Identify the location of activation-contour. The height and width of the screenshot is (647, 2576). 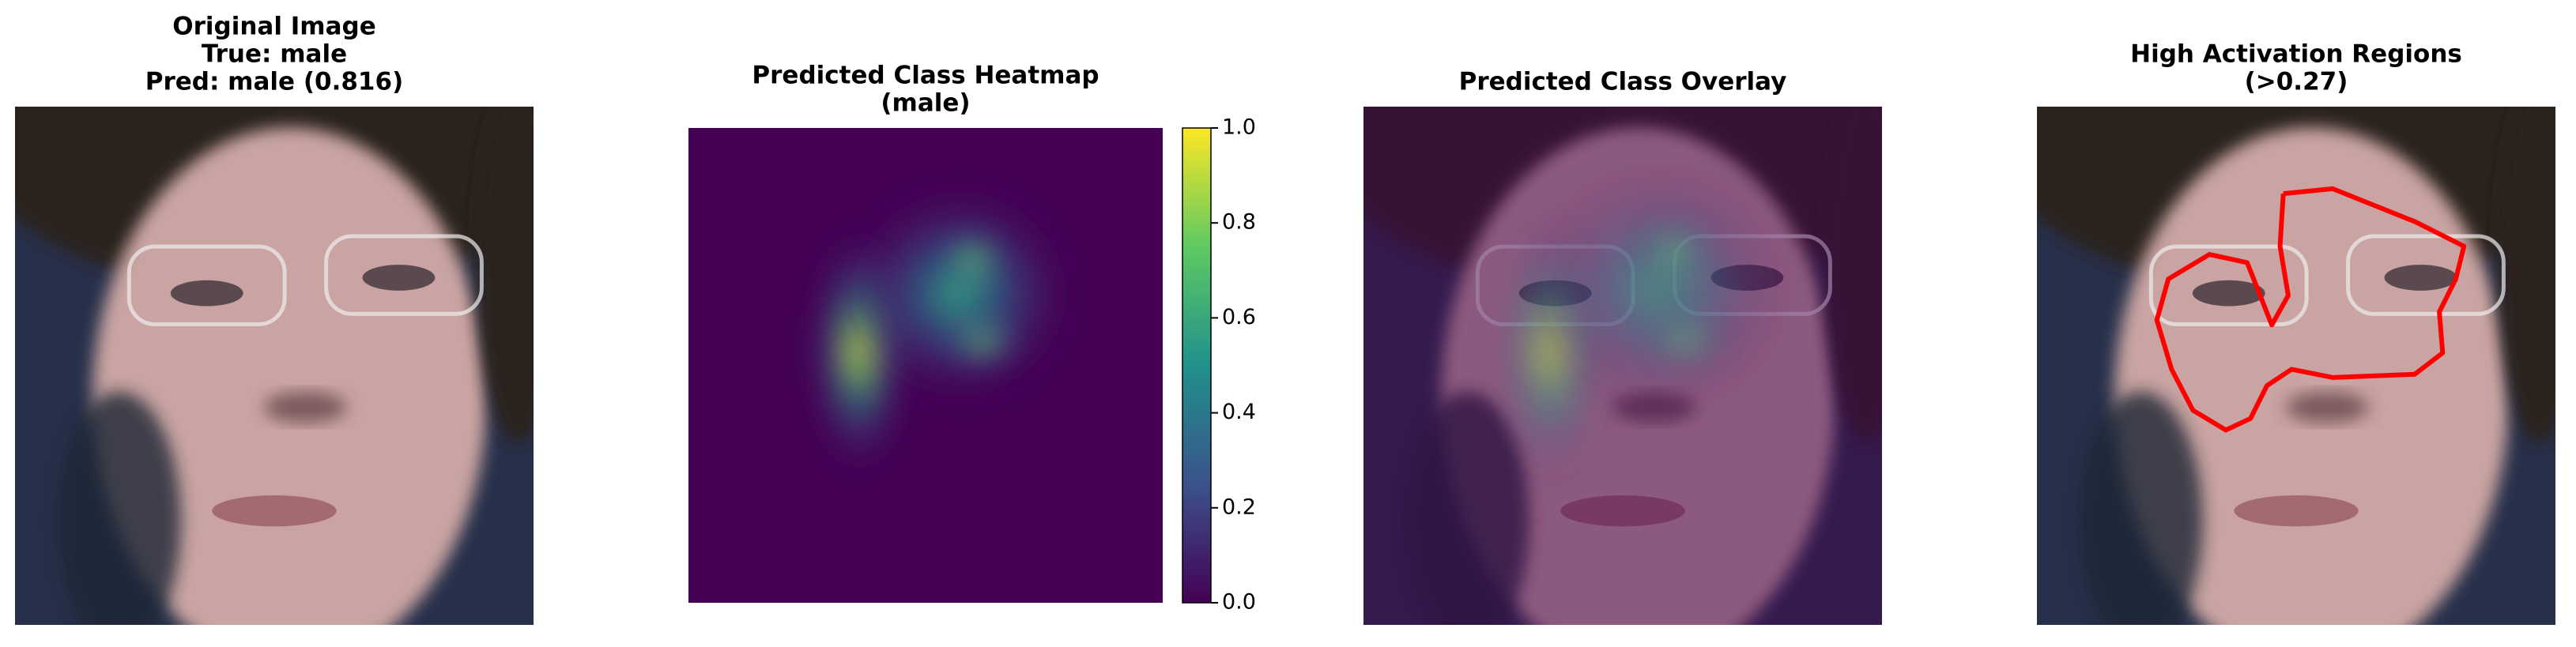
(2310, 309).